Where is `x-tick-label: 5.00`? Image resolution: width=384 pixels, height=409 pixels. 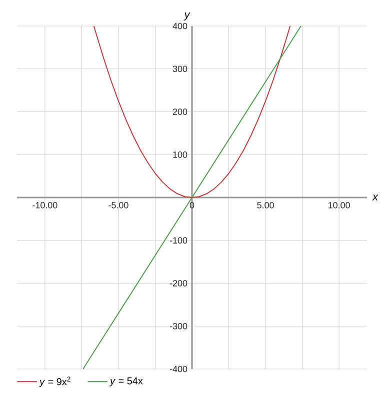
x-tick-label: 5.00 is located at coordinates (265, 205).